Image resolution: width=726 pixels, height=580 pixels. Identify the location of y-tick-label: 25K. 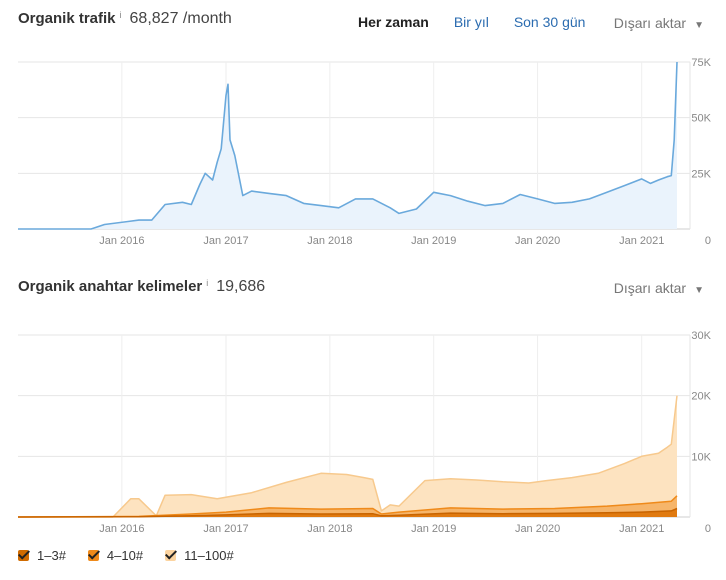
(701, 174).